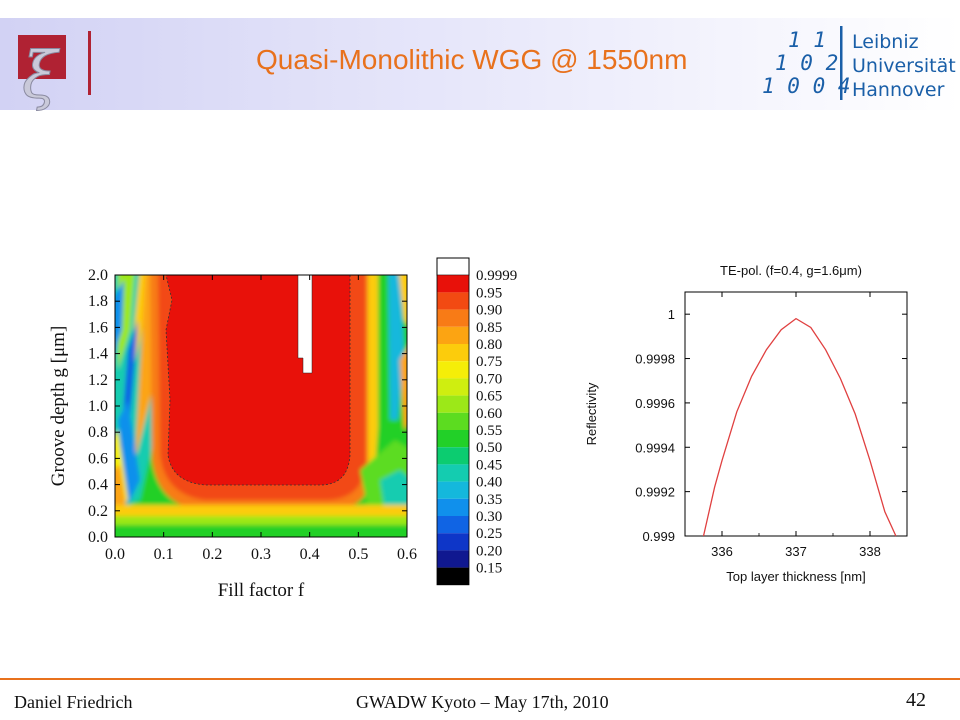  I want to click on colorbar-label: 0.50, so click(489, 448).